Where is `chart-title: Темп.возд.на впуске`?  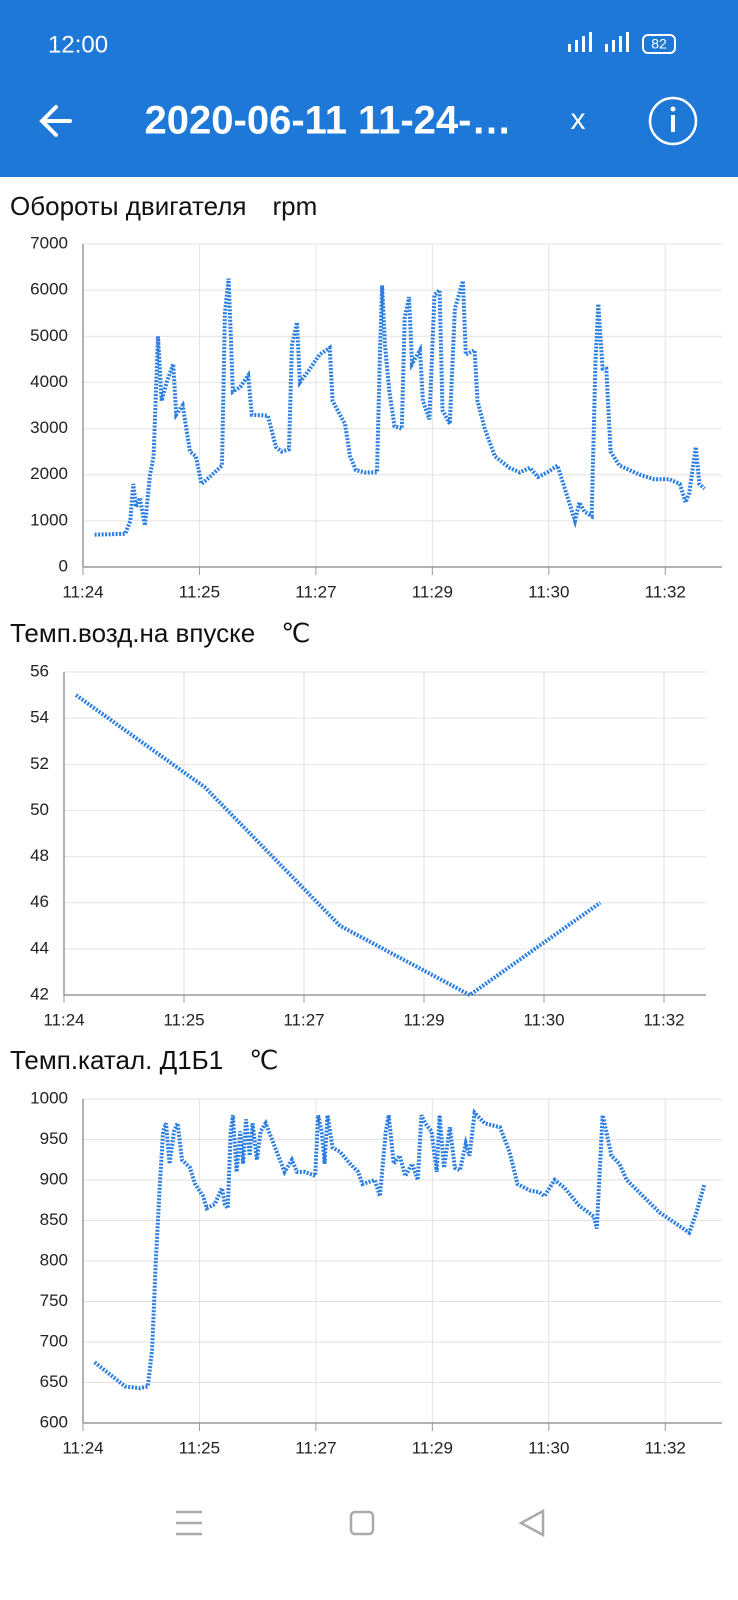 chart-title: Темп.возд.на впуске is located at coordinates (132, 633).